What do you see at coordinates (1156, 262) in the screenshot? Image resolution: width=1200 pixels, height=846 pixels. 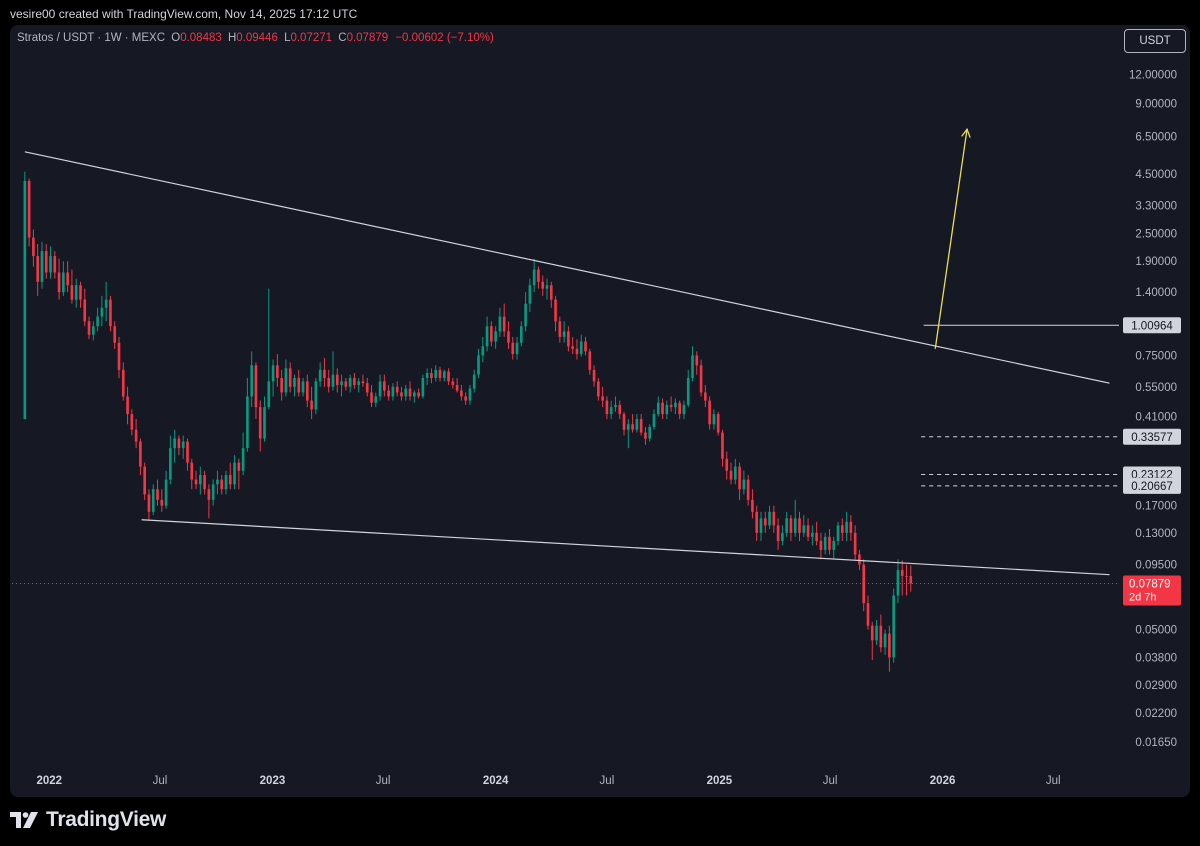 I see `y-tick-label: 1.90000` at bounding box center [1156, 262].